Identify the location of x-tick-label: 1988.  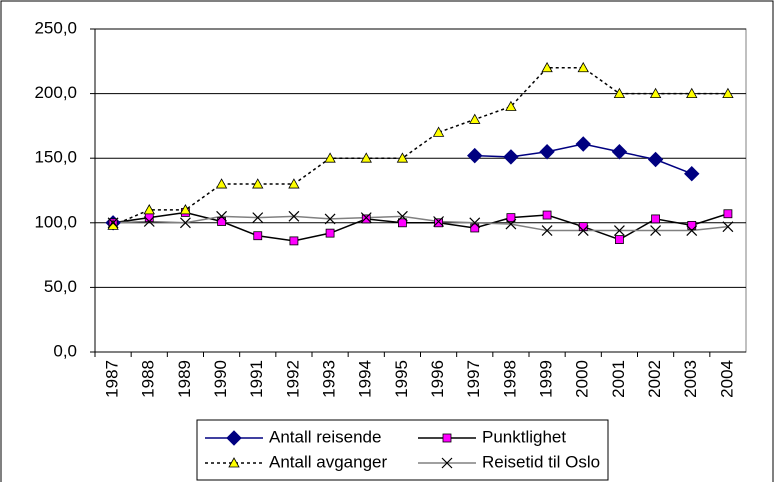
(148, 379).